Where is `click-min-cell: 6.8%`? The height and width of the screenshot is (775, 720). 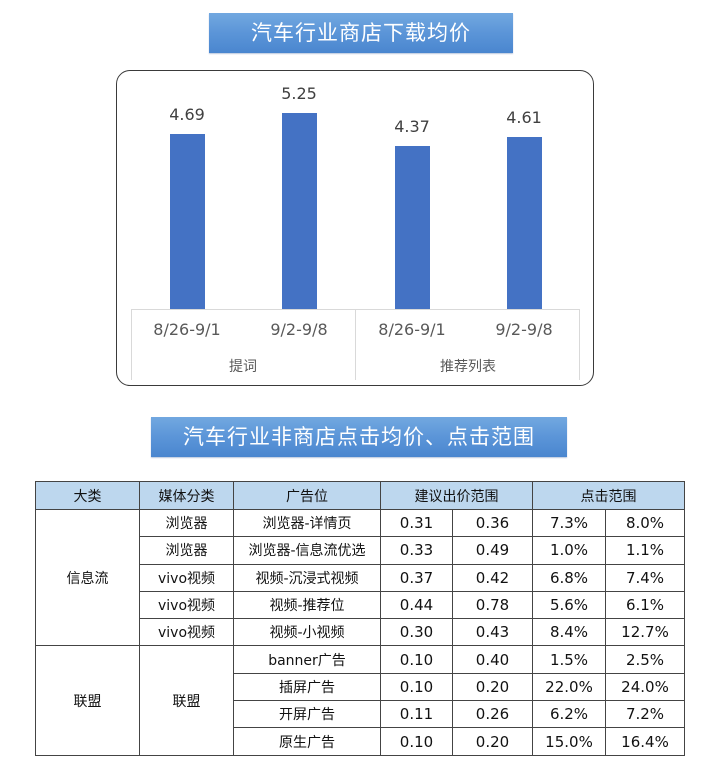
click-min-cell: 6.8% is located at coordinates (569, 577).